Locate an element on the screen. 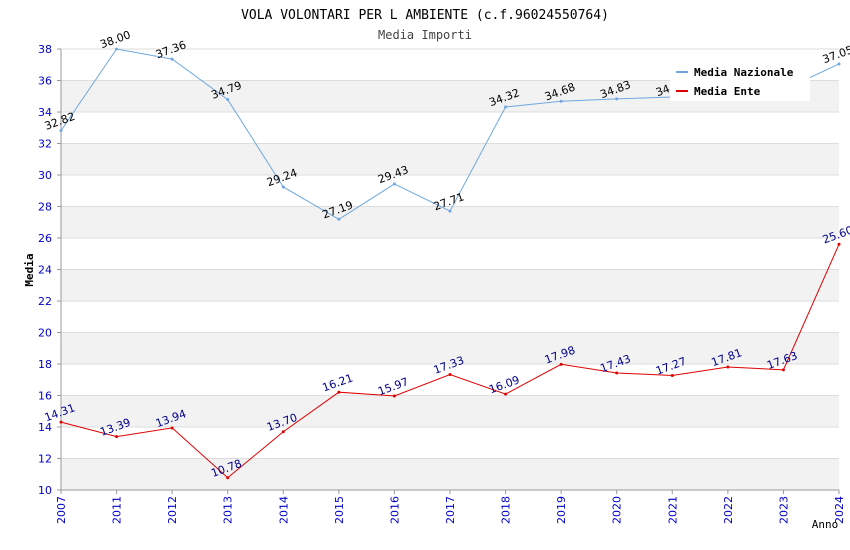 This screenshot has height=550, width=850. y-tick-label: 12 is located at coordinates (45, 459).